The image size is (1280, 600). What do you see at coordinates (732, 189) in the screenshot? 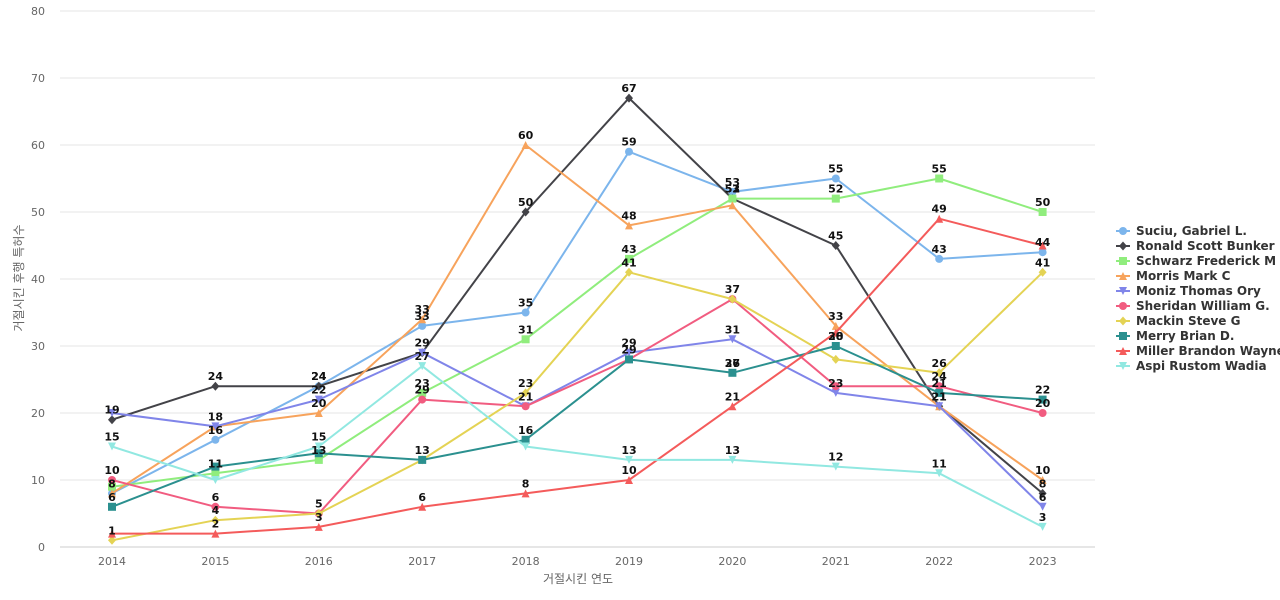
I see `data-label: 51` at bounding box center [732, 189].